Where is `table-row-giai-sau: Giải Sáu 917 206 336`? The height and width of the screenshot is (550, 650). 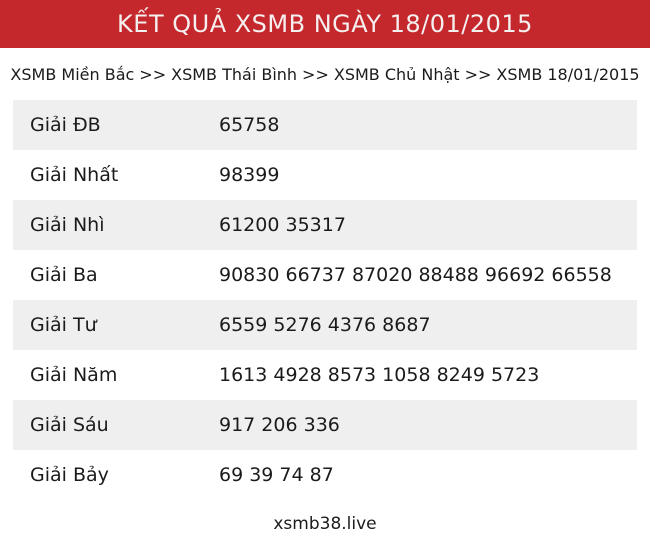 table-row-giai-sau: Giải Sáu 917 206 336 is located at coordinates (325, 425).